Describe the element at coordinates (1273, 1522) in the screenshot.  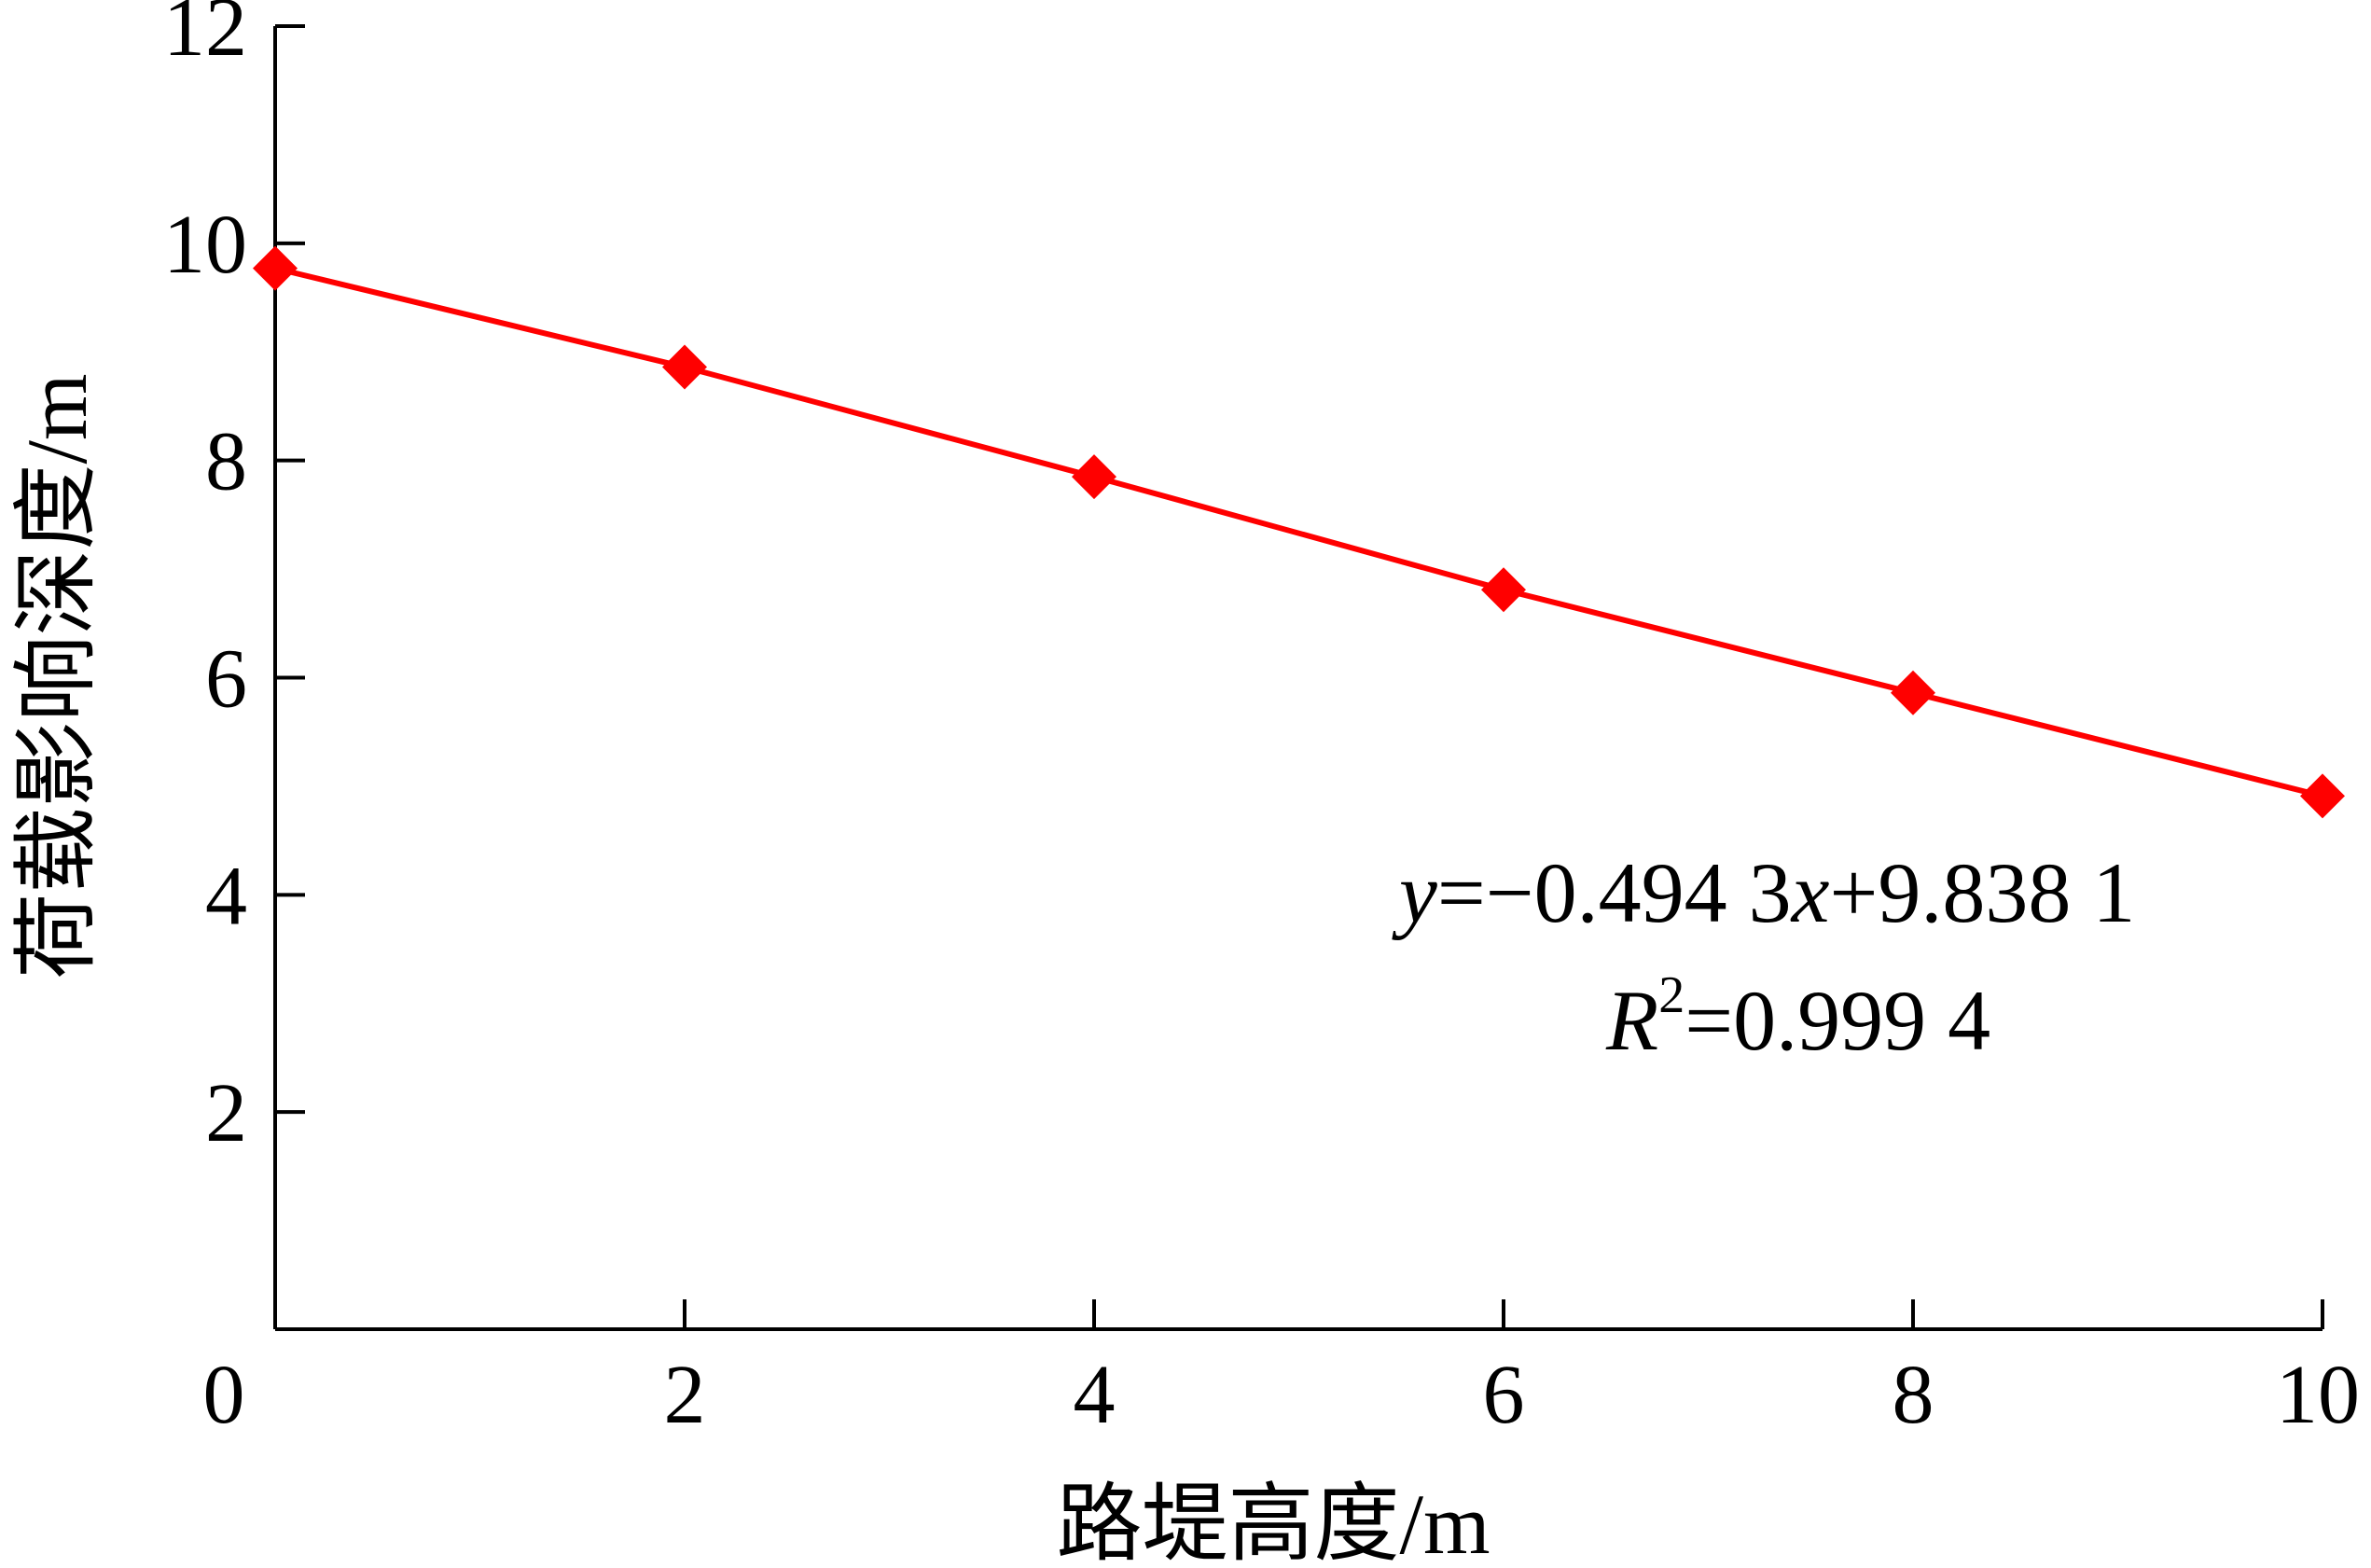
I see `x-axis-title: 路堤高度/m` at that location.